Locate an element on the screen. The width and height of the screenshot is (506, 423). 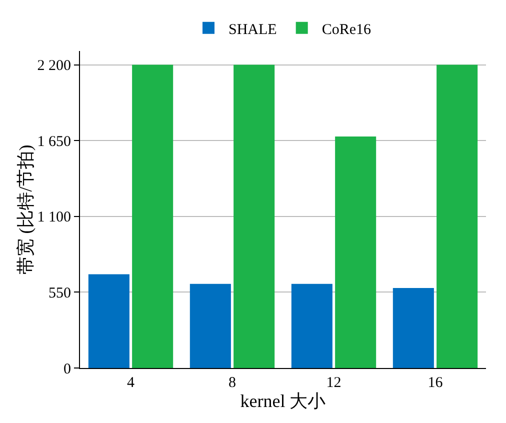
y-axis-title: 带宽 (比特/节拍) is located at coordinates (25, 209).